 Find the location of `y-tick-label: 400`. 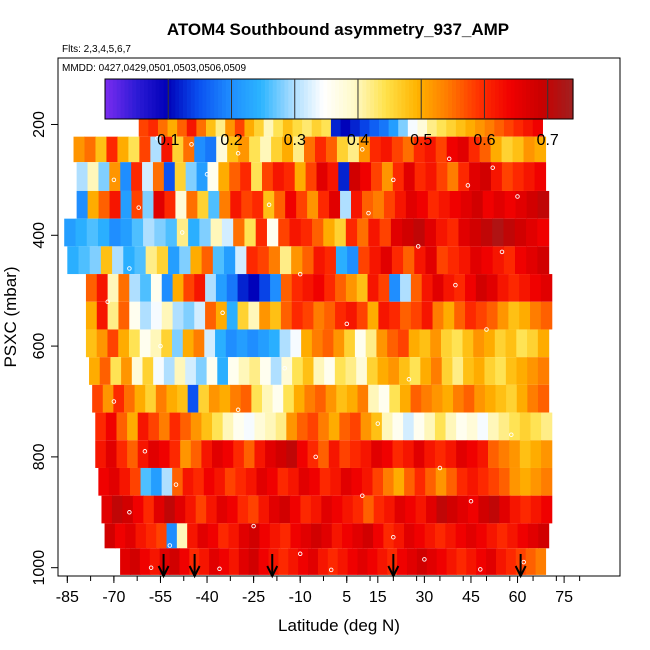

y-tick-label: 400 is located at coordinates (39, 235).